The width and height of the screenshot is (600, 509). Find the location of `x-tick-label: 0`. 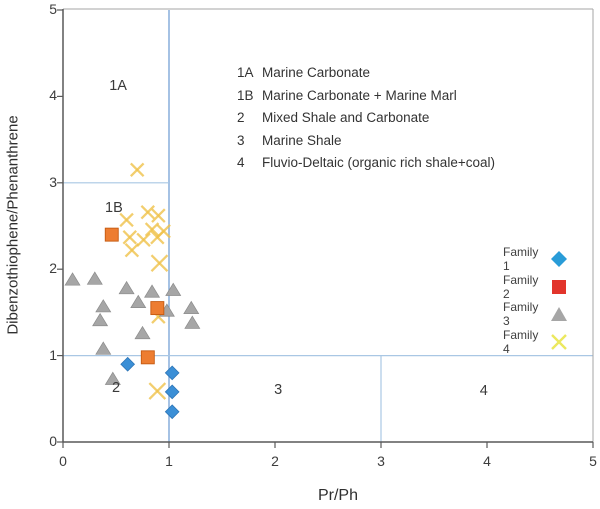

x-tick-label: 0 is located at coordinates (63, 461).